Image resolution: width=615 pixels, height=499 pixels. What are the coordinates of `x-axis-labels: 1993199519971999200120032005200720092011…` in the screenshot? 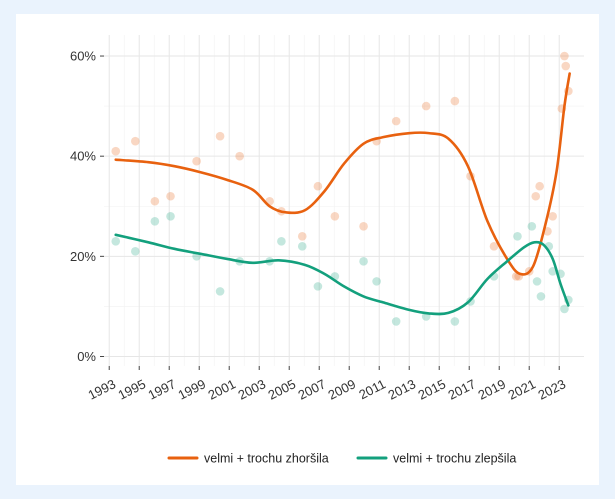 It's located at (327, 384).